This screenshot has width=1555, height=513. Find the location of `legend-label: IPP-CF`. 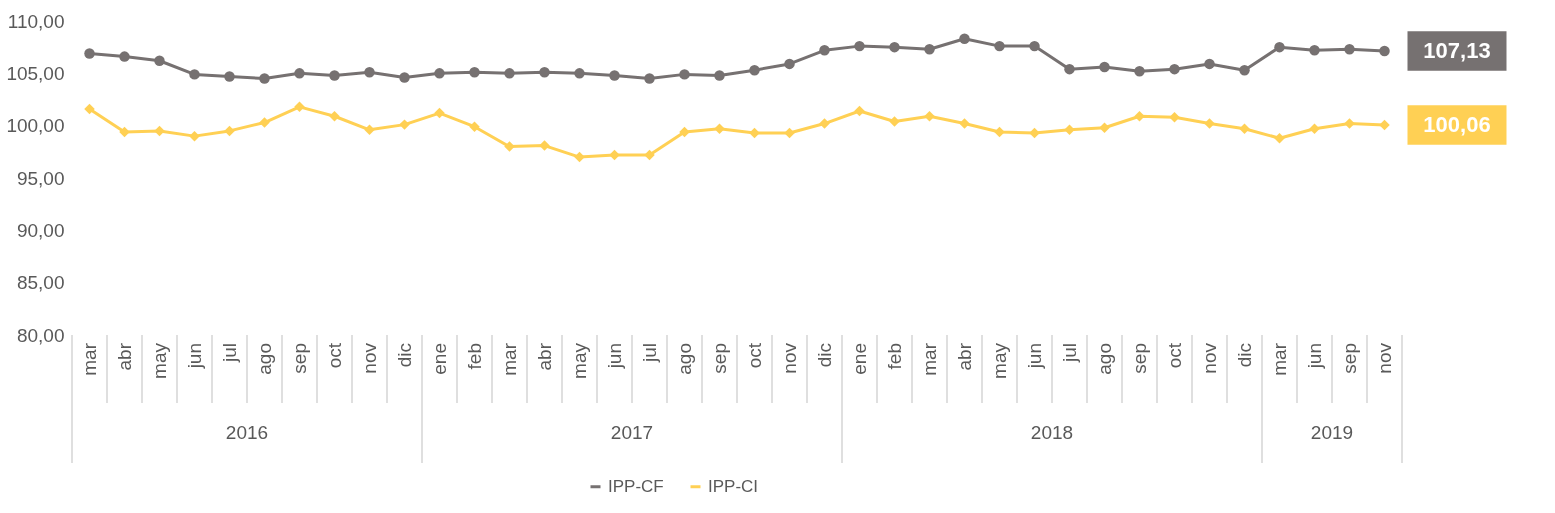

legend-label: IPP-CF is located at coordinates (636, 486).